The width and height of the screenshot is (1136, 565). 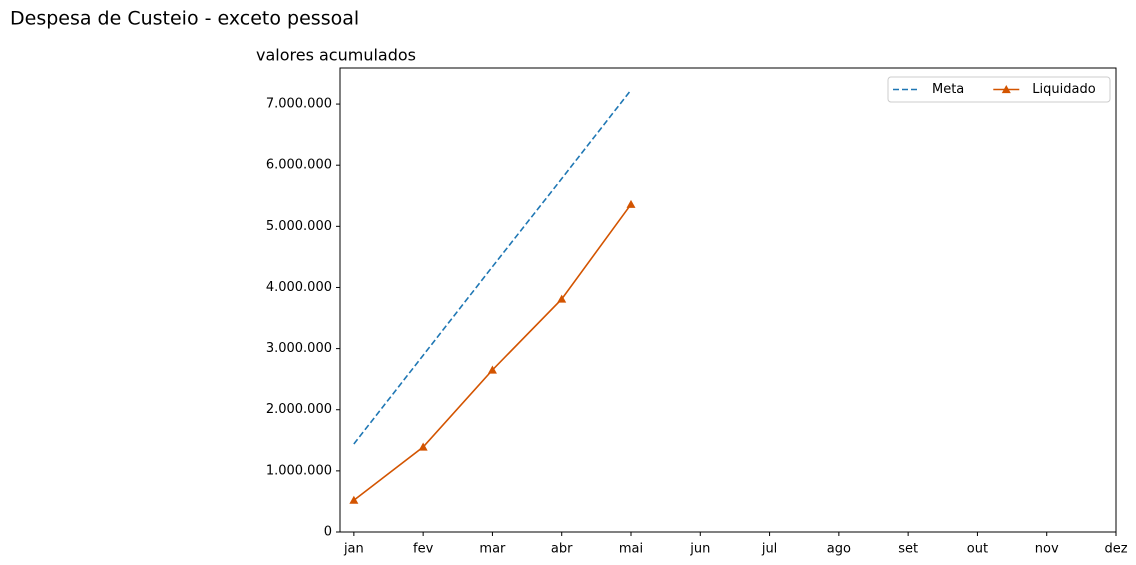 What do you see at coordinates (336, 55) in the screenshot?
I see `chart-subtitle: valores acumulados` at bounding box center [336, 55].